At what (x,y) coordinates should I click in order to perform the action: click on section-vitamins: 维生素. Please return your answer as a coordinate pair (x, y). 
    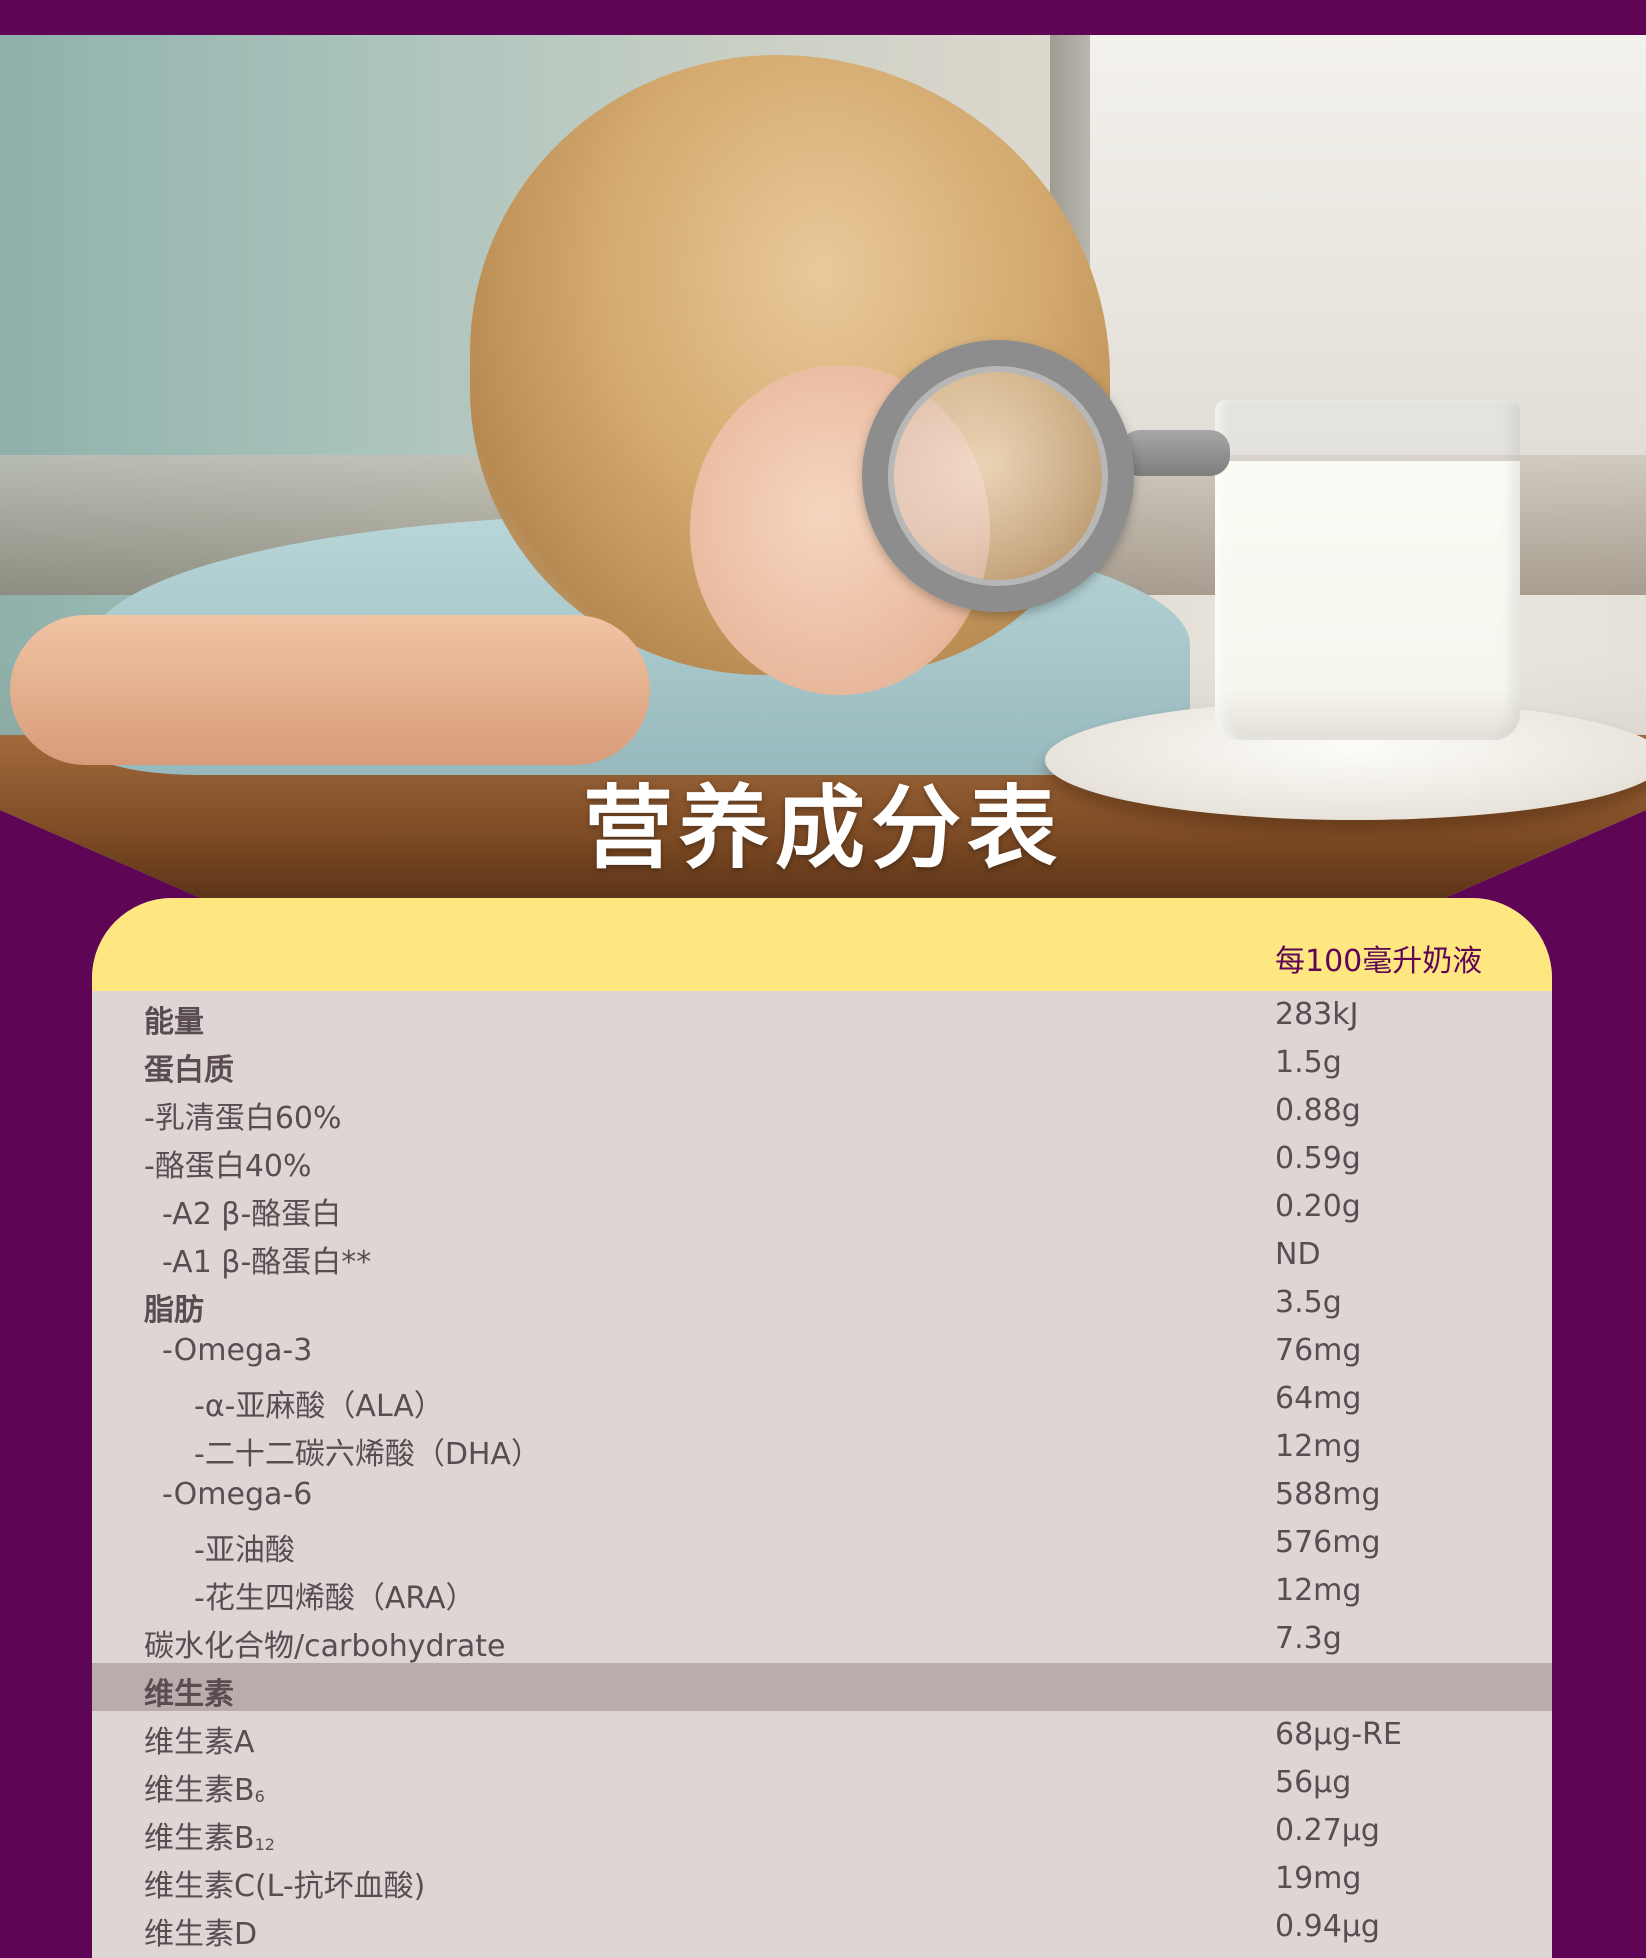
    Looking at the image, I should click on (822, 1687).